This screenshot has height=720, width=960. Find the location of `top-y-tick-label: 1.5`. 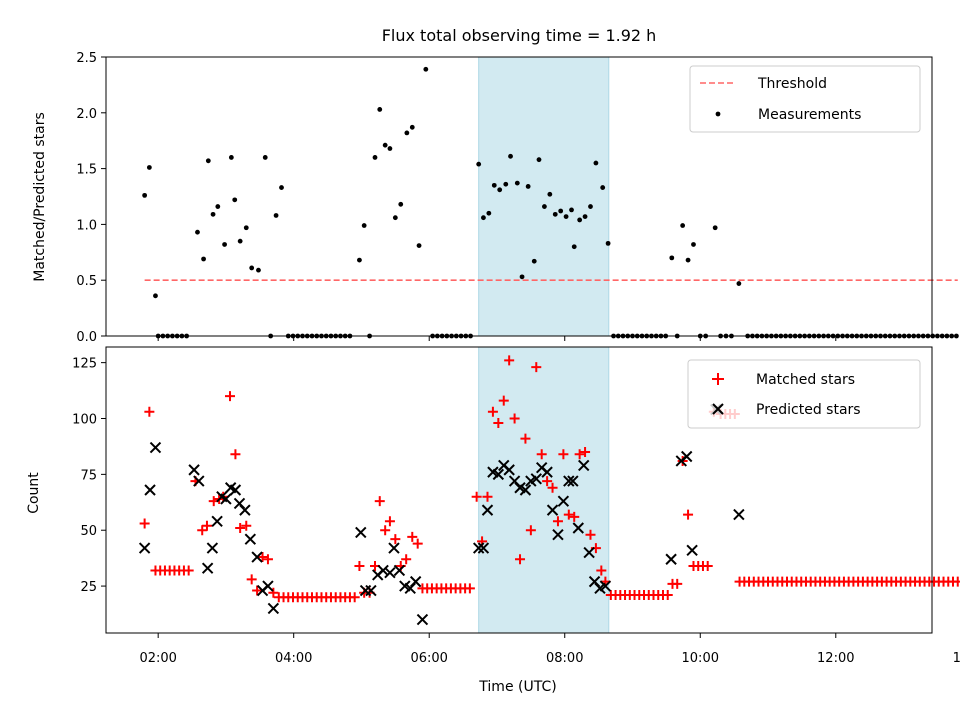

top-y-tick-label: 1.5 is located at coordinates (86, 170).